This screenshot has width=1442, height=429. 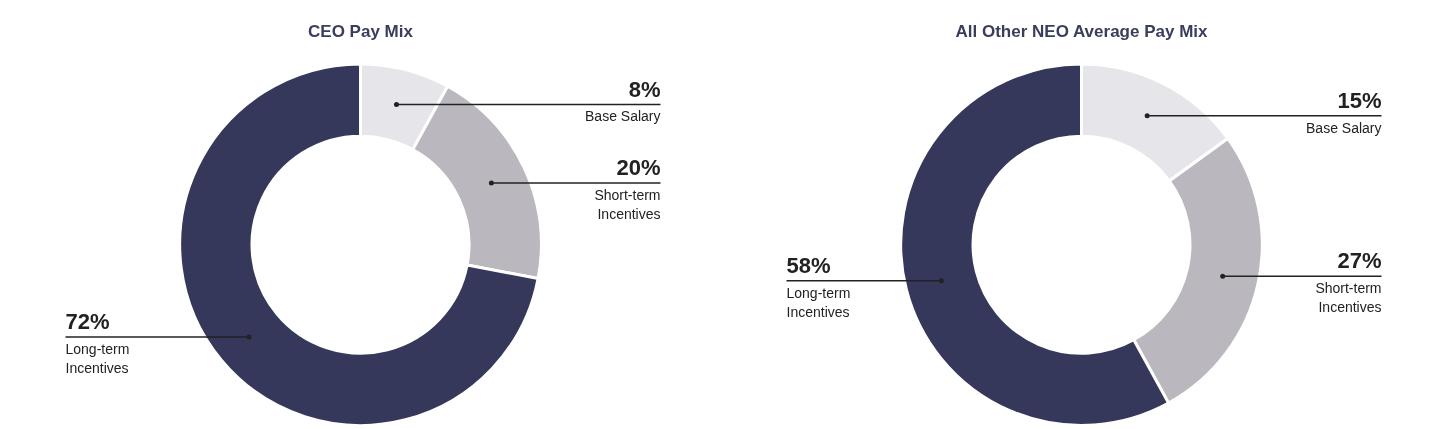 I want to click on data-label: 58%, so click(x=808, y=265).